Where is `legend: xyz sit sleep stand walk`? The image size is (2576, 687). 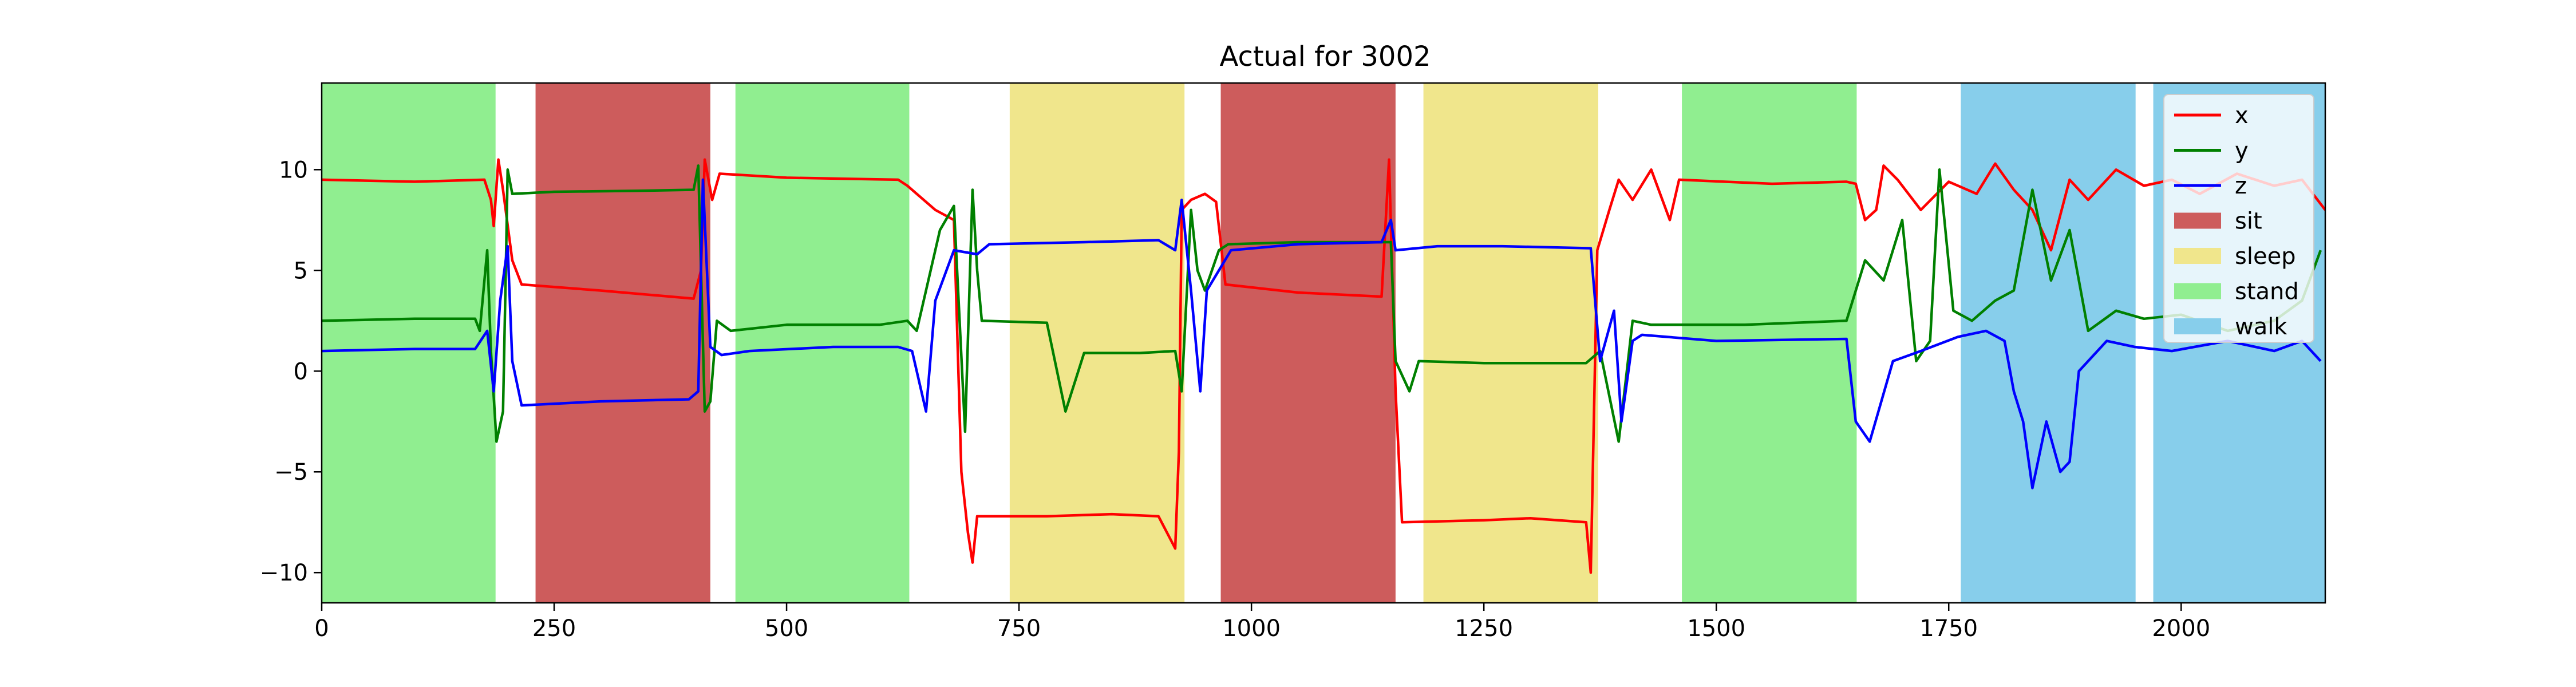
legend: xyz sit sleep stand walk is located at coordinates (2238, 218).